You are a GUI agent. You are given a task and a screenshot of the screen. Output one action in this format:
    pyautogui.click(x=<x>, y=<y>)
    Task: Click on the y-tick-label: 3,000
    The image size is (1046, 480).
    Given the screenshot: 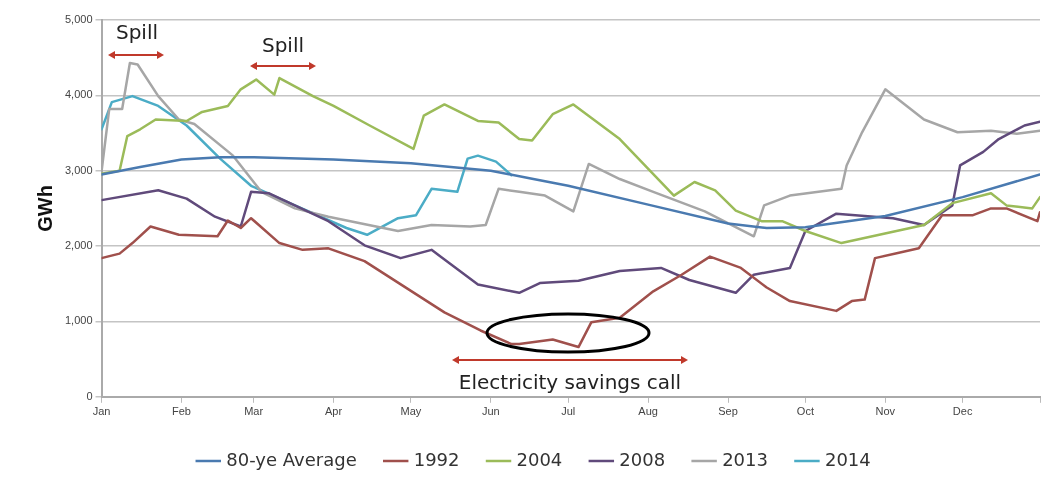 What is the action you would take?
    pyautogui.click(x=79, y=169)
    